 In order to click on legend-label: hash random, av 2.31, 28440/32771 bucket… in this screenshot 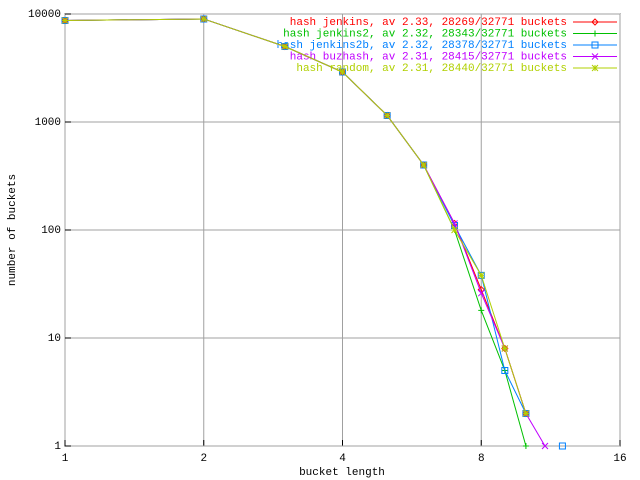, I will do `click(431, 69)`.